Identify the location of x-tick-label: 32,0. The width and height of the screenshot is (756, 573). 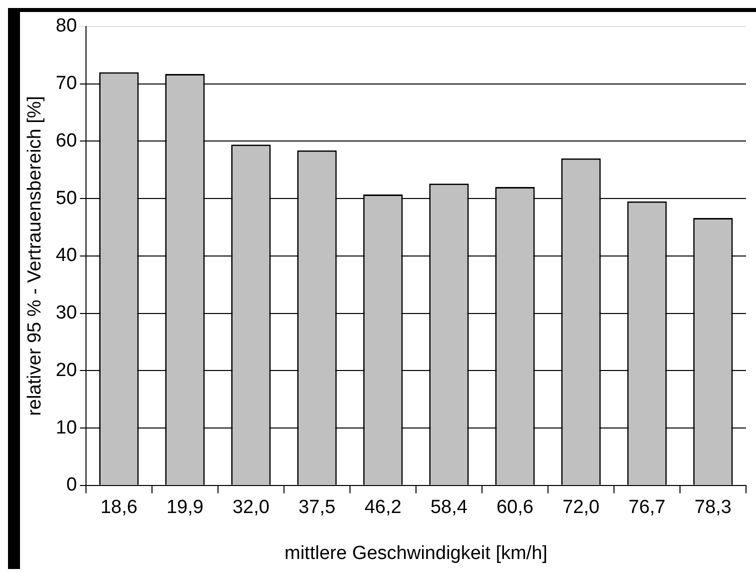
(251, 507).